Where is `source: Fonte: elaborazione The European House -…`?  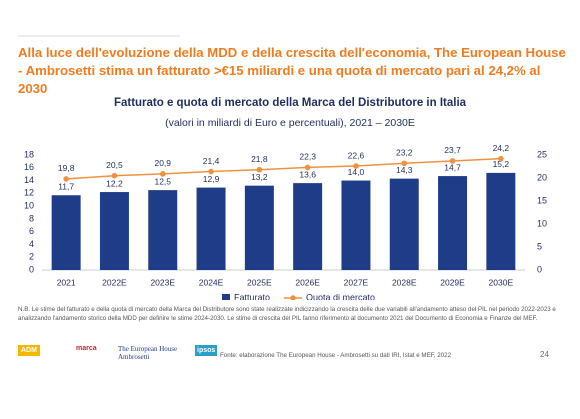 source: Fonte: elaborazione The European House -… is located at coordinates (336, 355).